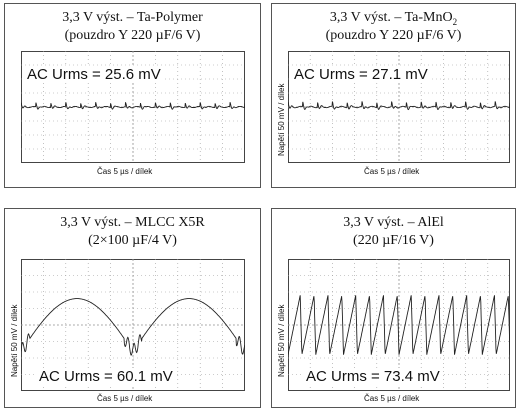 The image size is (520, 414). Describe the element at coordinates (106, 376) in the screenshot. I see `urms-annotation: AC Urms = 60.1 mV` at that location.